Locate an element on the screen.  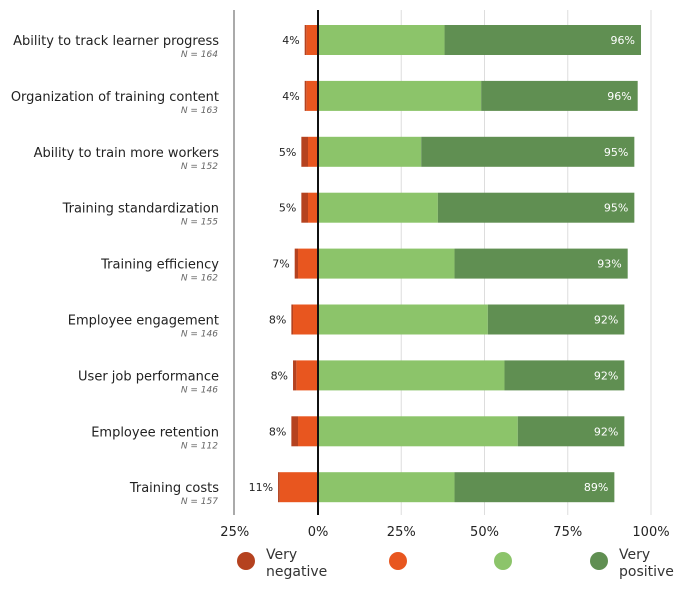
negative-total-label: 11% is located at coordinates (261, 487).